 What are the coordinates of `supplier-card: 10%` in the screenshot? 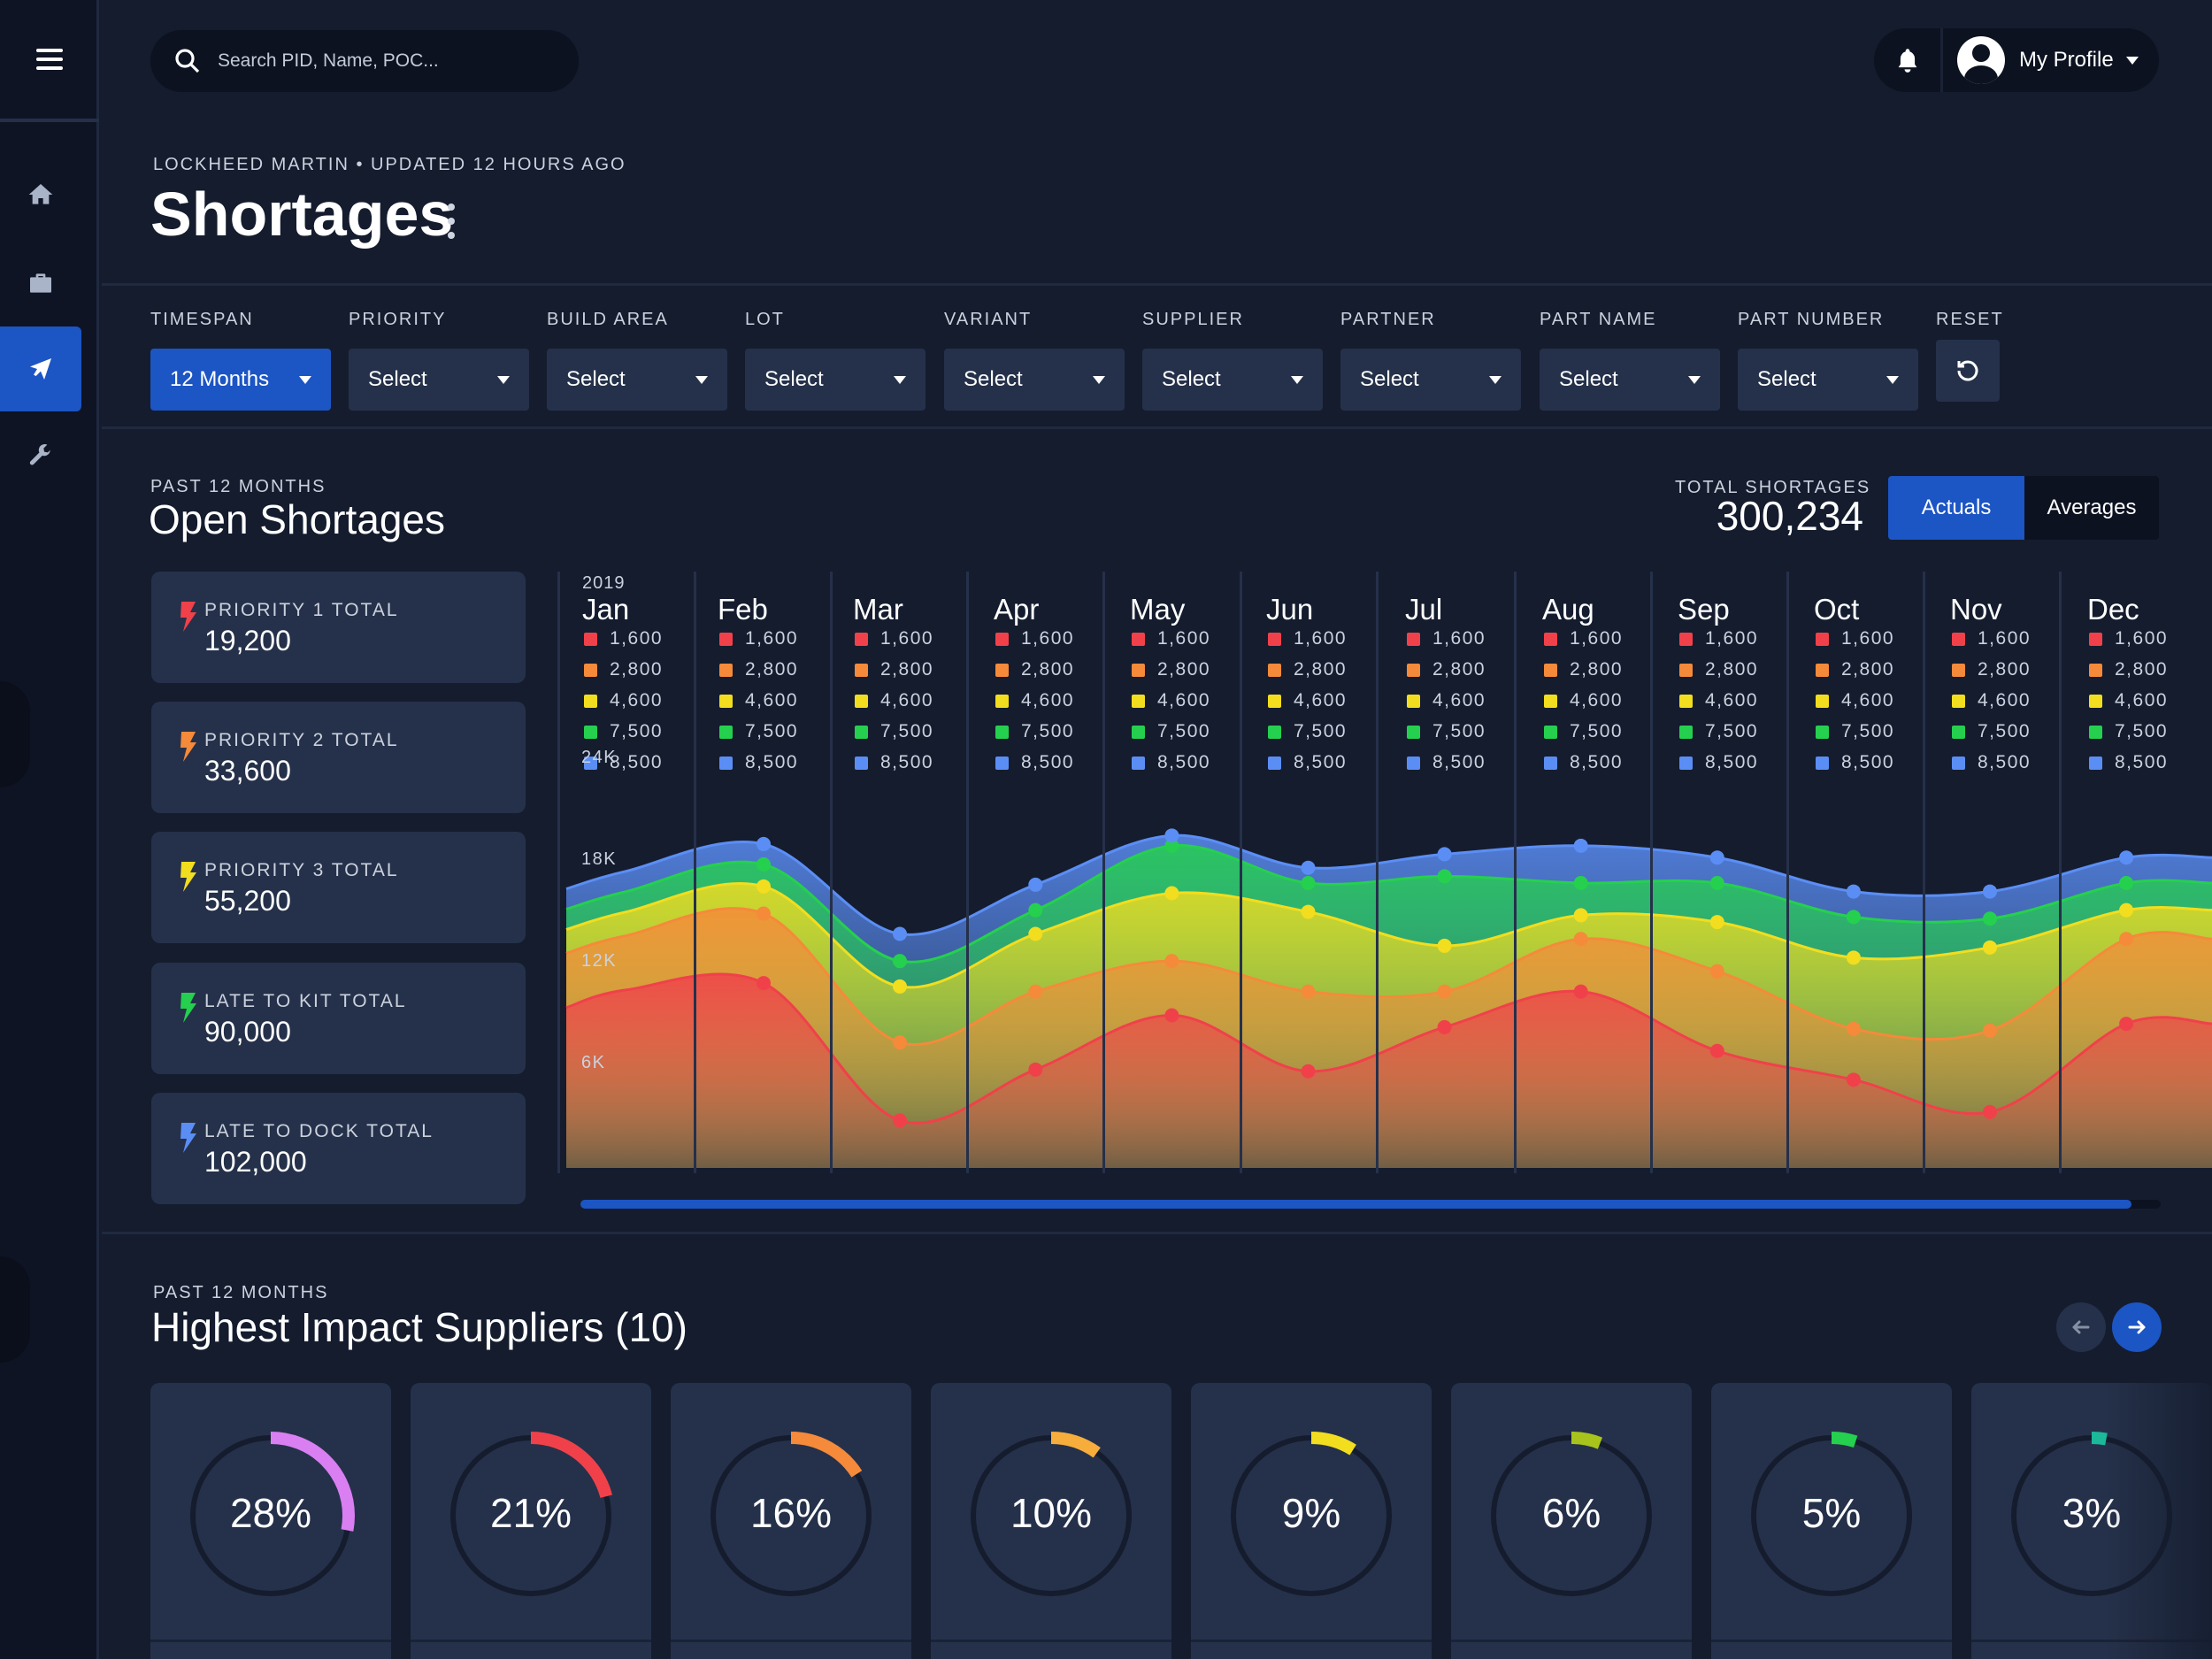 It's located at (1051, 1521).